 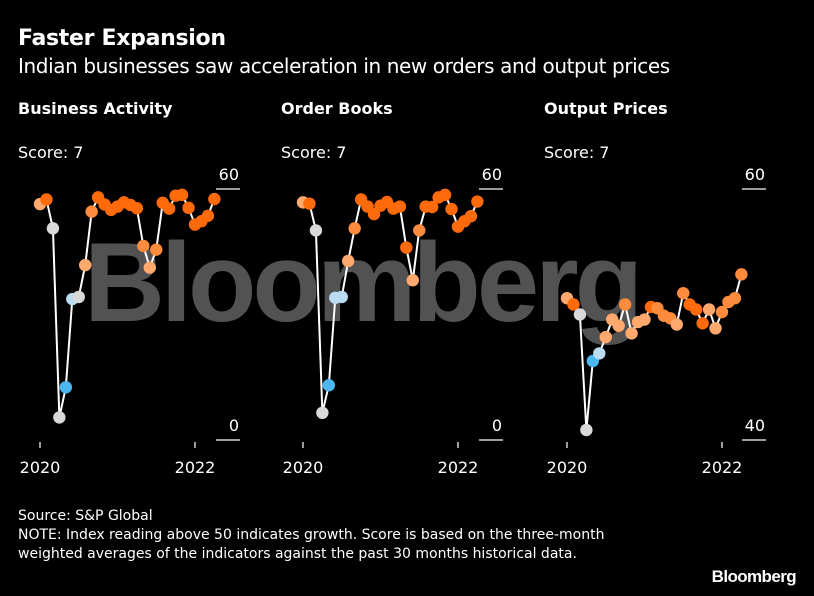 I want to click on panel-title-output-prices: Output Prices, so click(x=606, y=108).